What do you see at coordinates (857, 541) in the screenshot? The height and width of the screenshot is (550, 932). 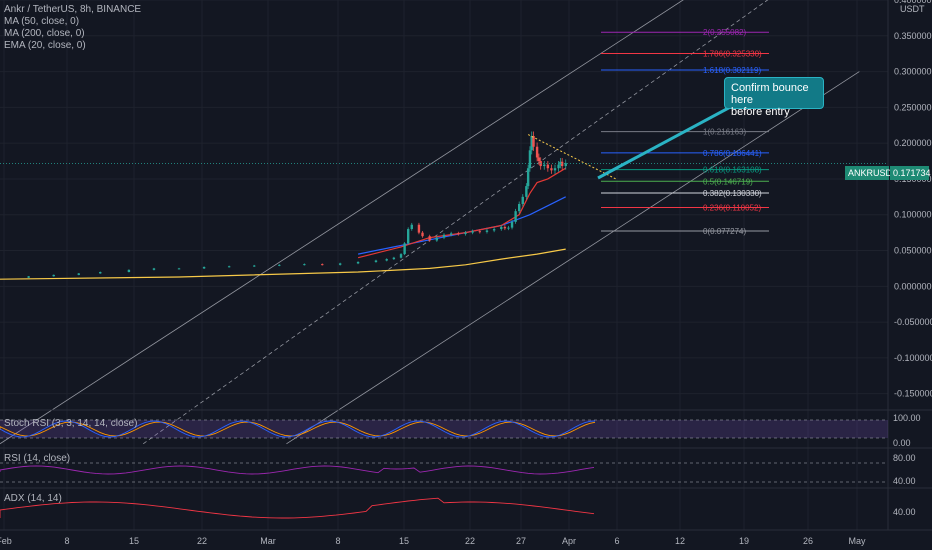 I see `x-tick-label: May` at bounding box center [857, 541].